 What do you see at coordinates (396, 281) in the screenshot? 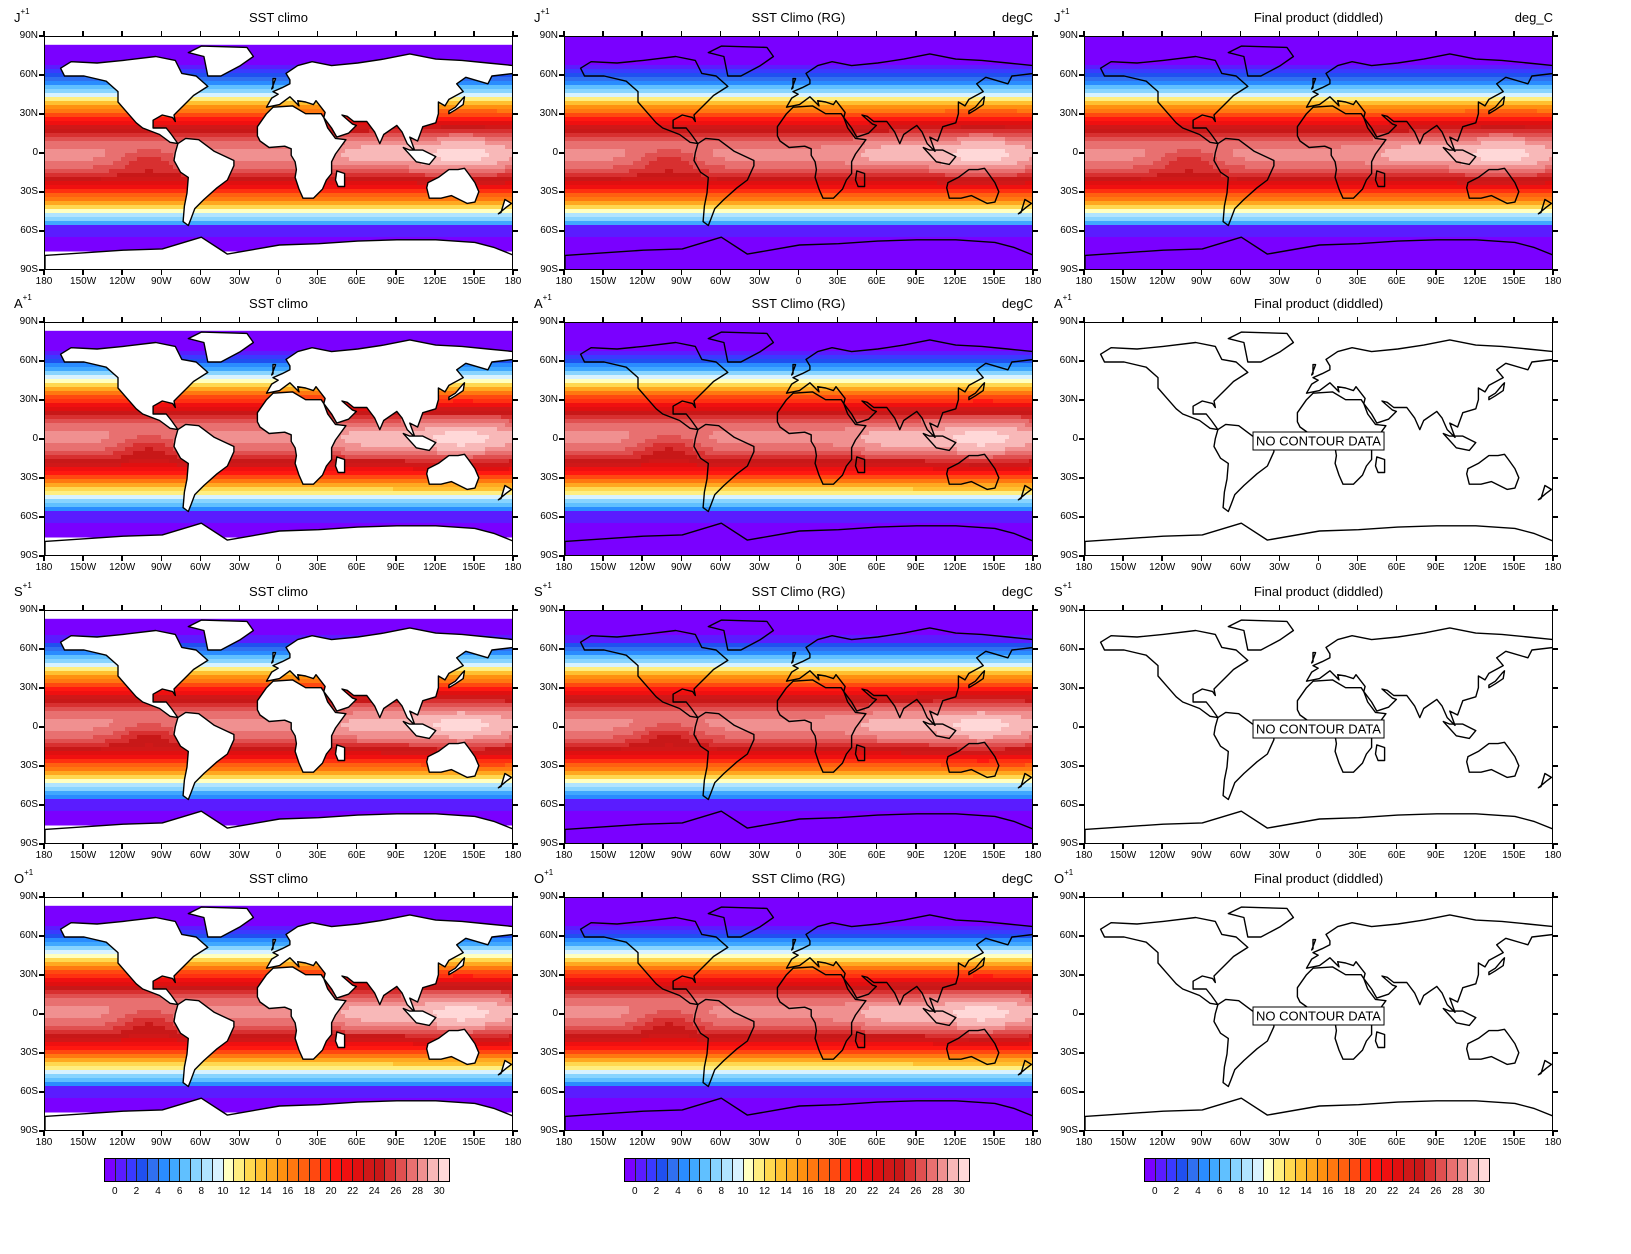
I see `lon-tick-label: 90E` at bounding box center [396, 281].